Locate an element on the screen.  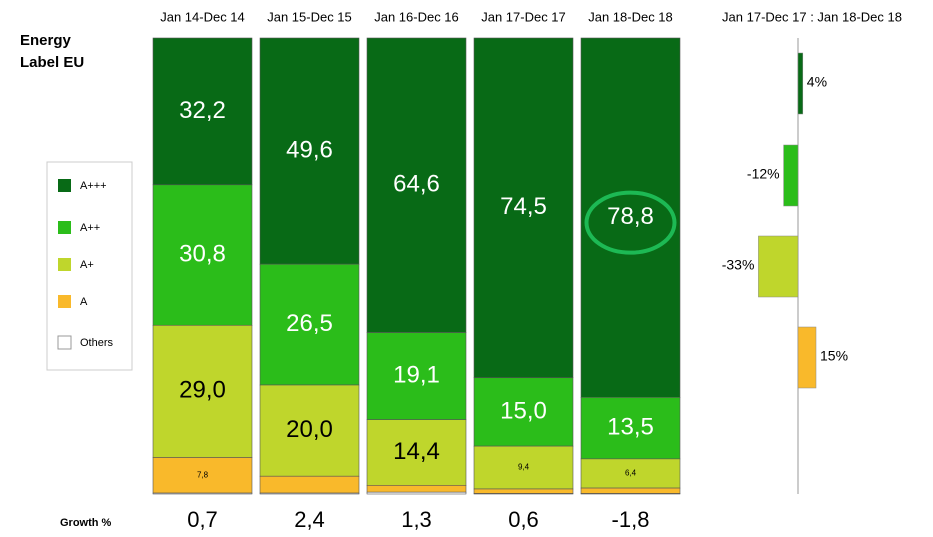
data-label: 19,1 is located at coordinates (416, 374).